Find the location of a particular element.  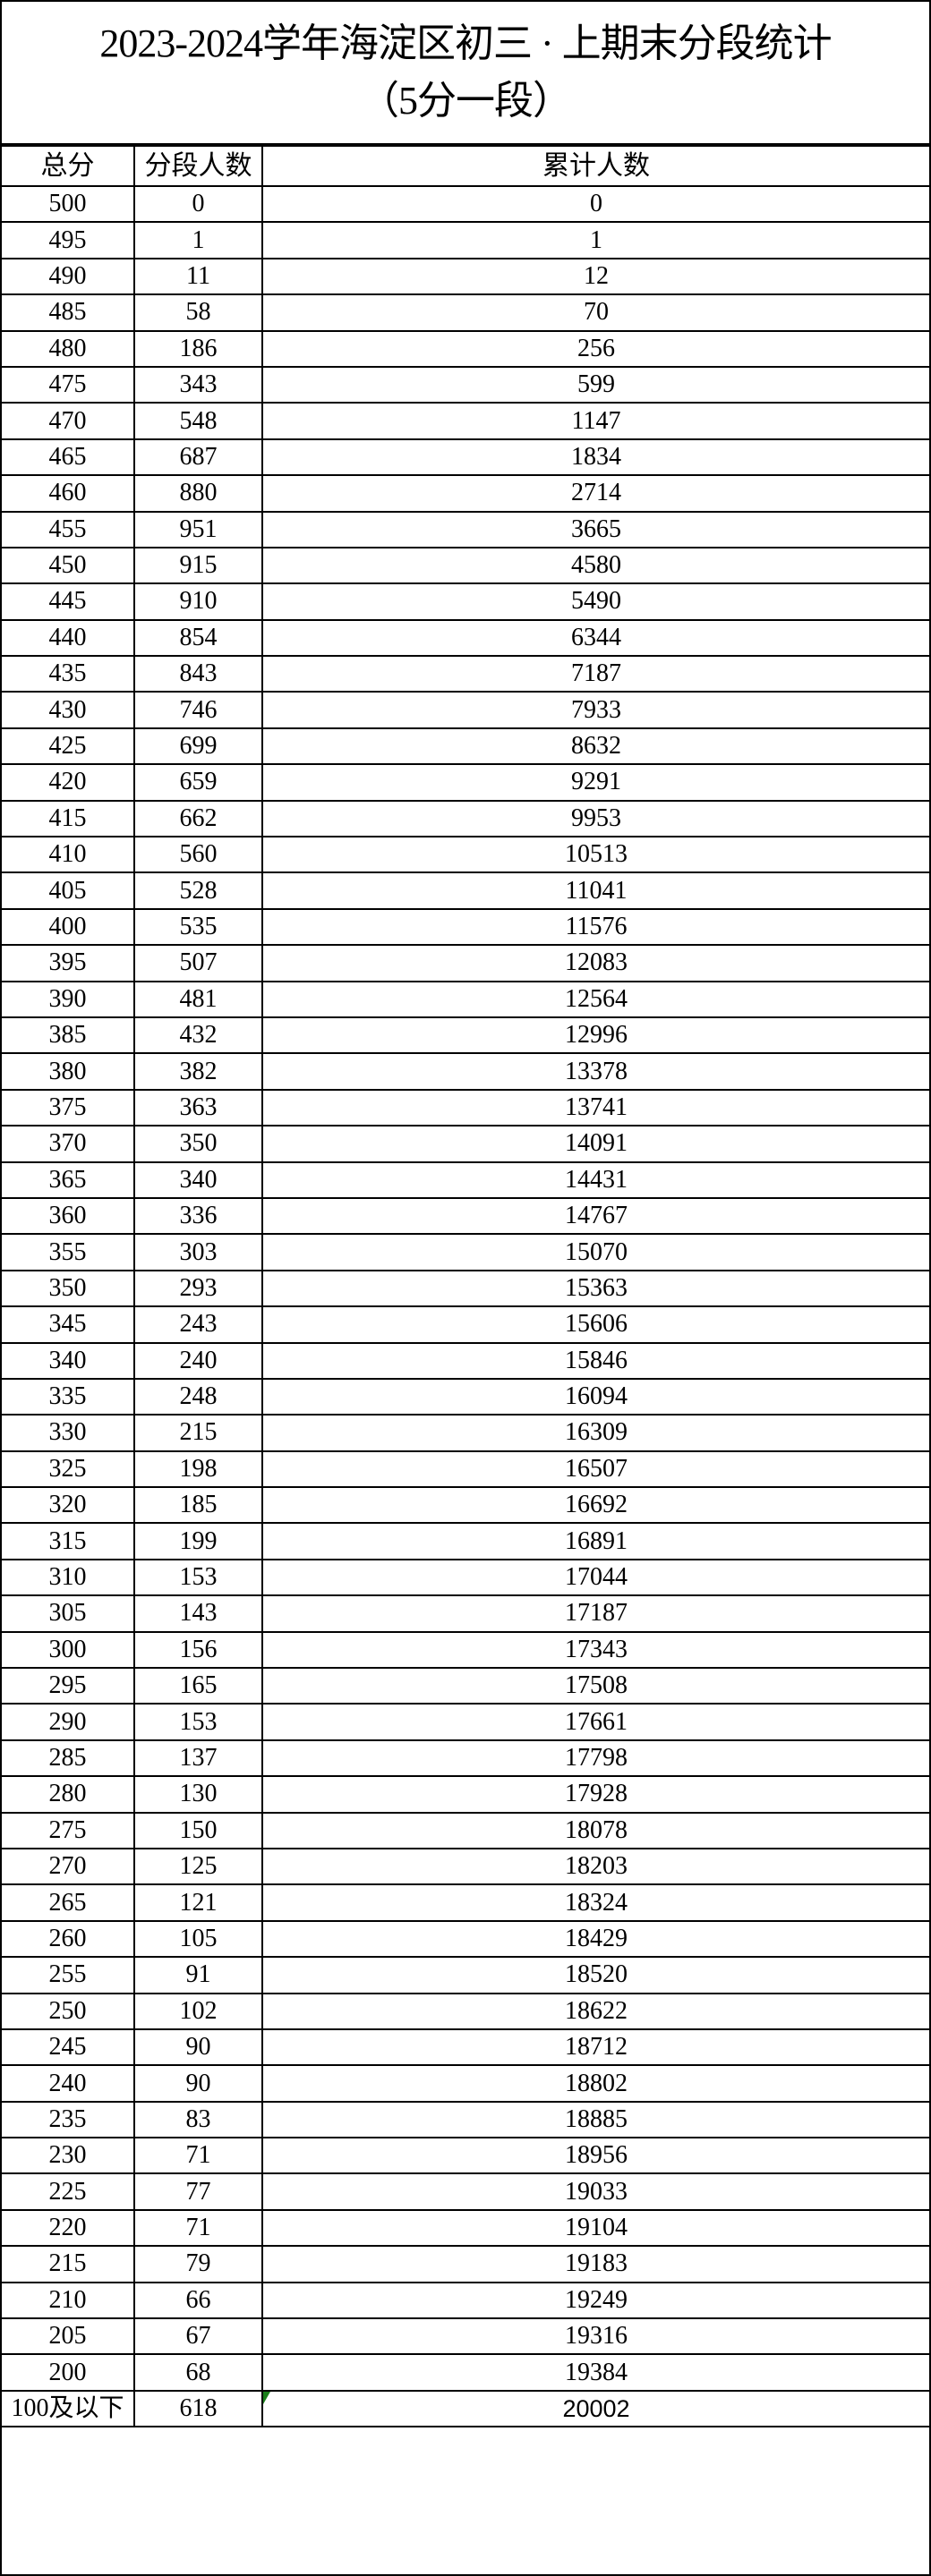

segment-count-cell: 58 is located at coordinates (198, 312).